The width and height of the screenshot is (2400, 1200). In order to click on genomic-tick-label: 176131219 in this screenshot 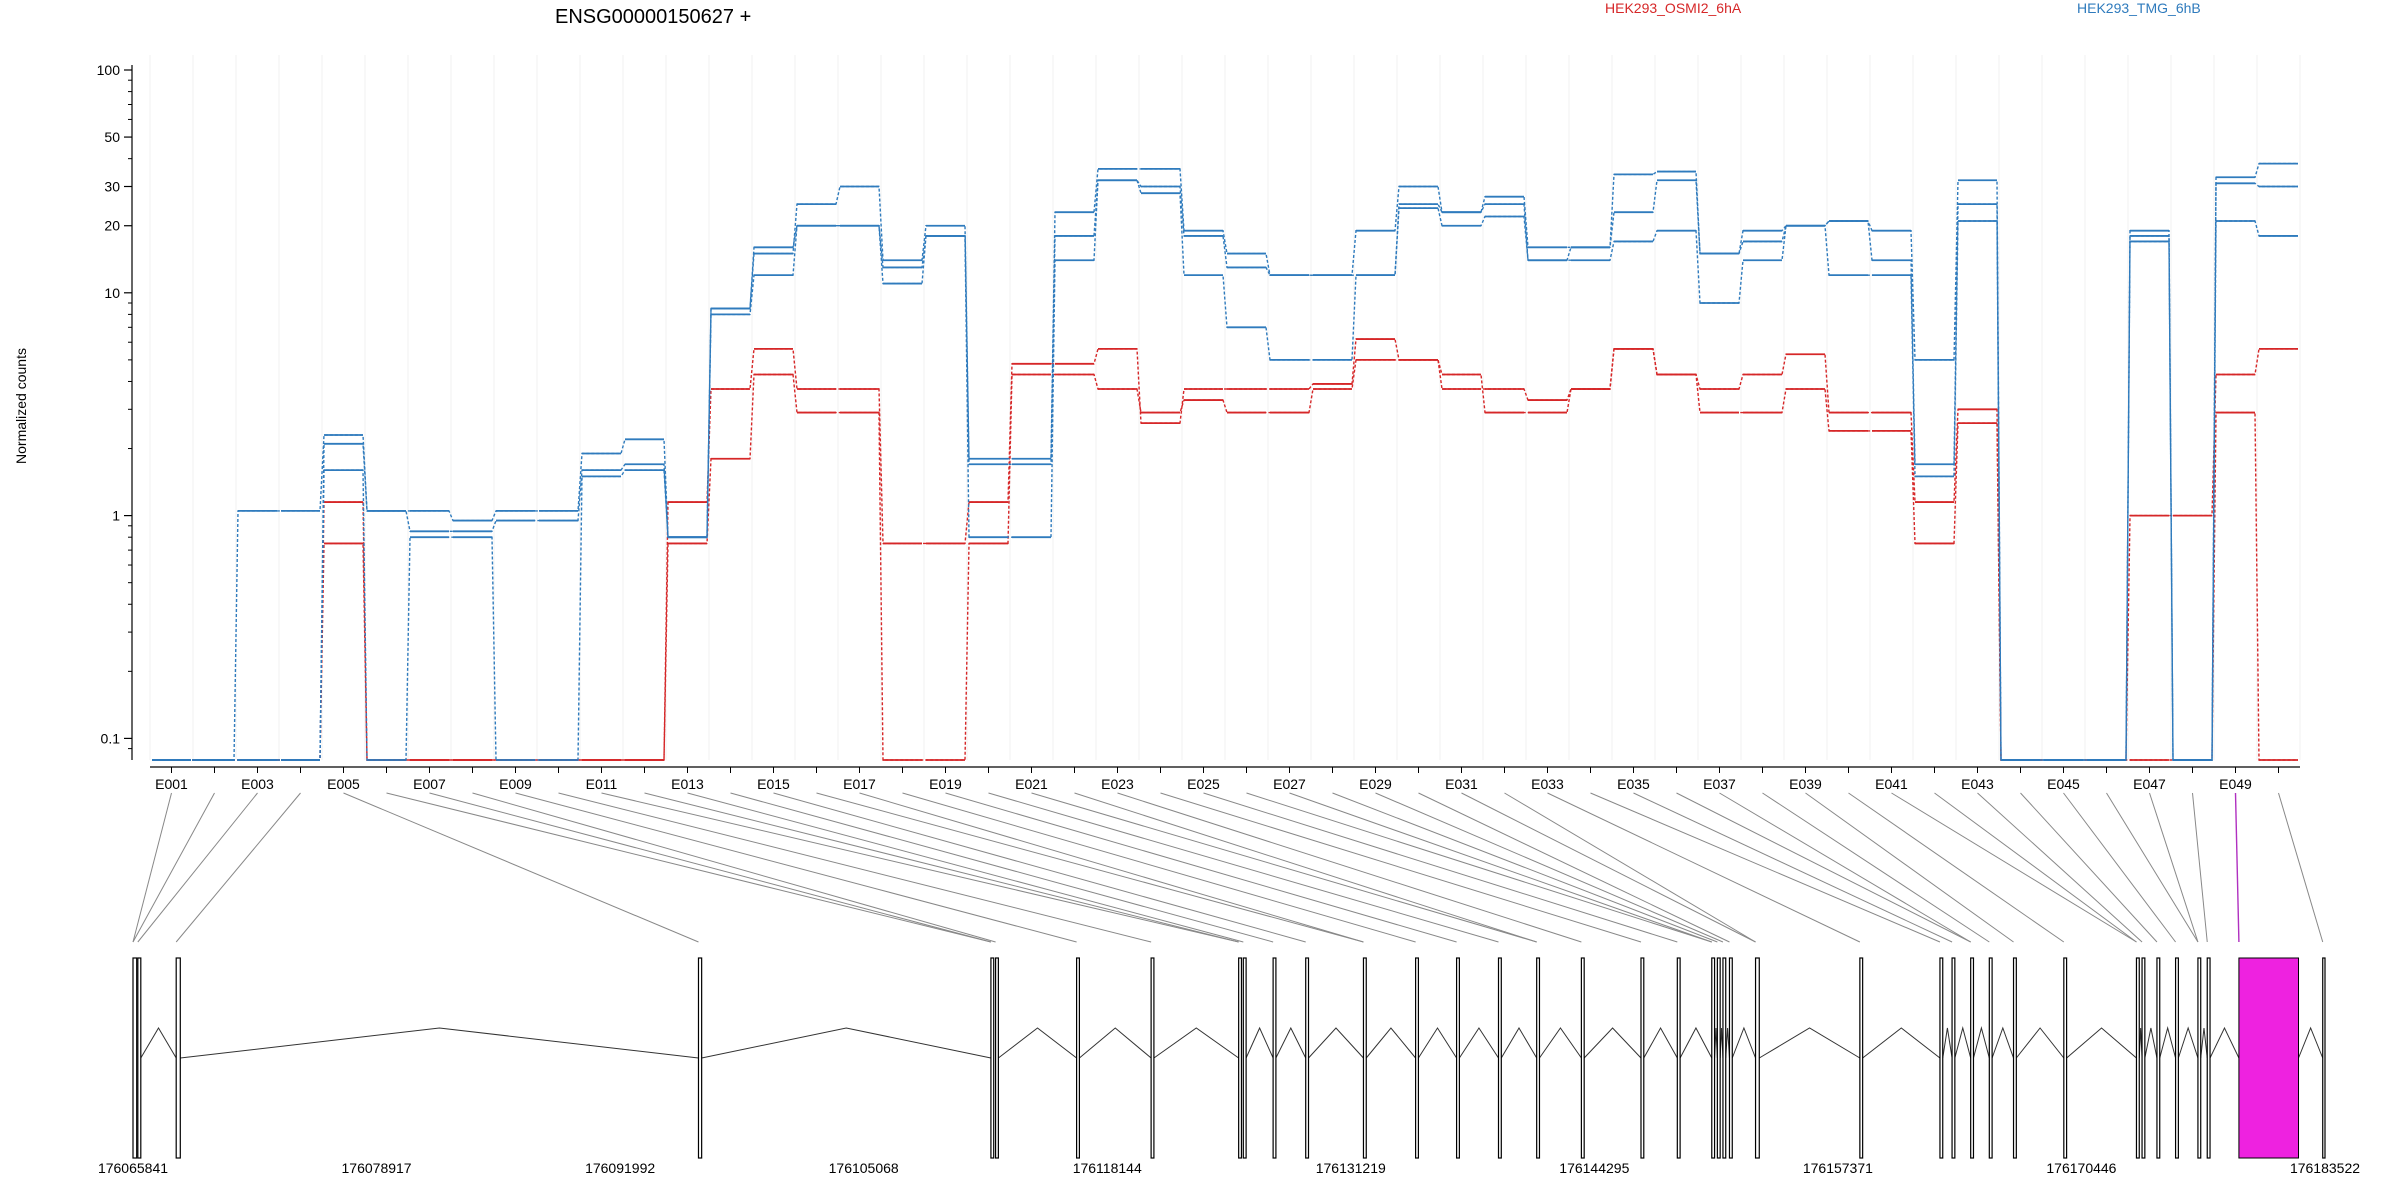, I will do `click(1351, 1168)`.